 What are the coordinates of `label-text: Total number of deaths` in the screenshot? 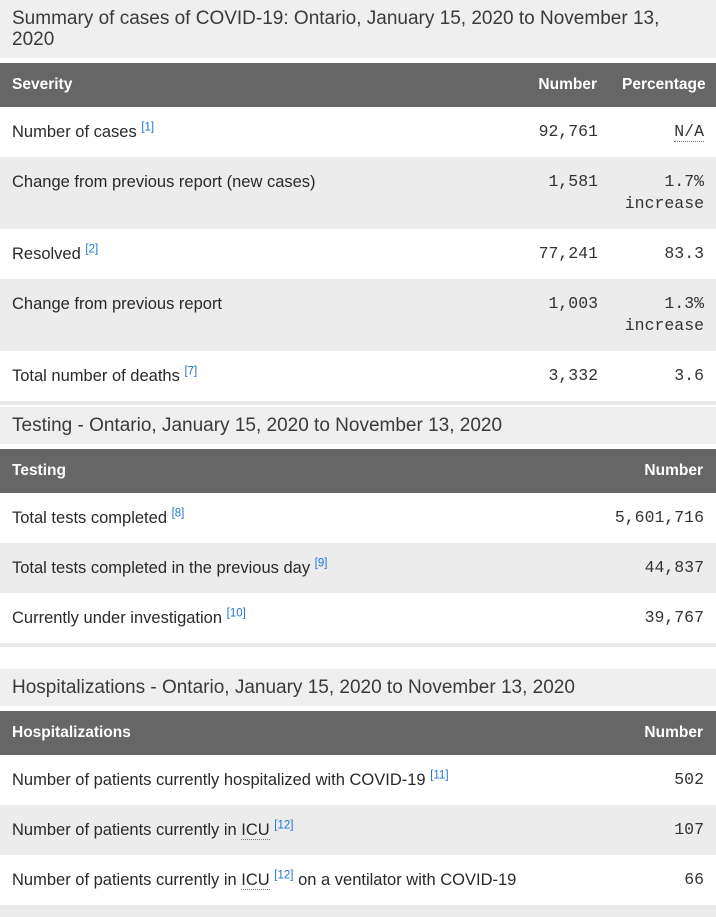 It's located at (98, 376).